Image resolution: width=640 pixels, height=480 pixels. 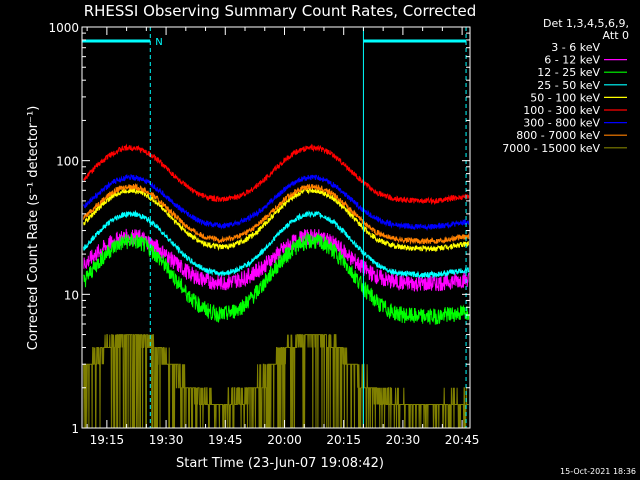 What do you see at coordinates (561, 110) in the screenshot?
I see `legend-entry-label: 100 - 300 keV` at bounding box center [561, 110].